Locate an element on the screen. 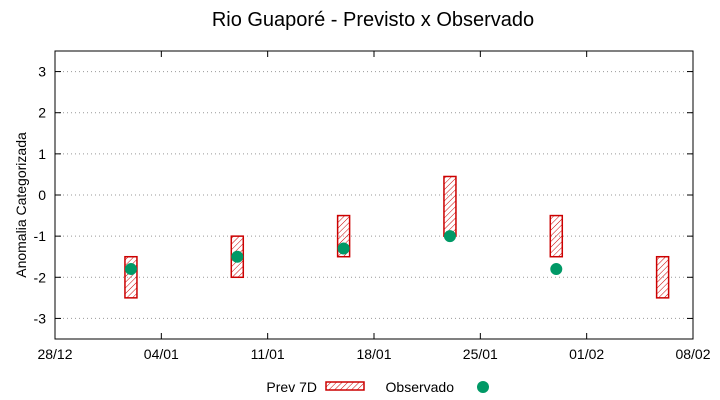 The image size is (720, 400). x-tick-label: 08/02 is located at coordinates (692, 354).